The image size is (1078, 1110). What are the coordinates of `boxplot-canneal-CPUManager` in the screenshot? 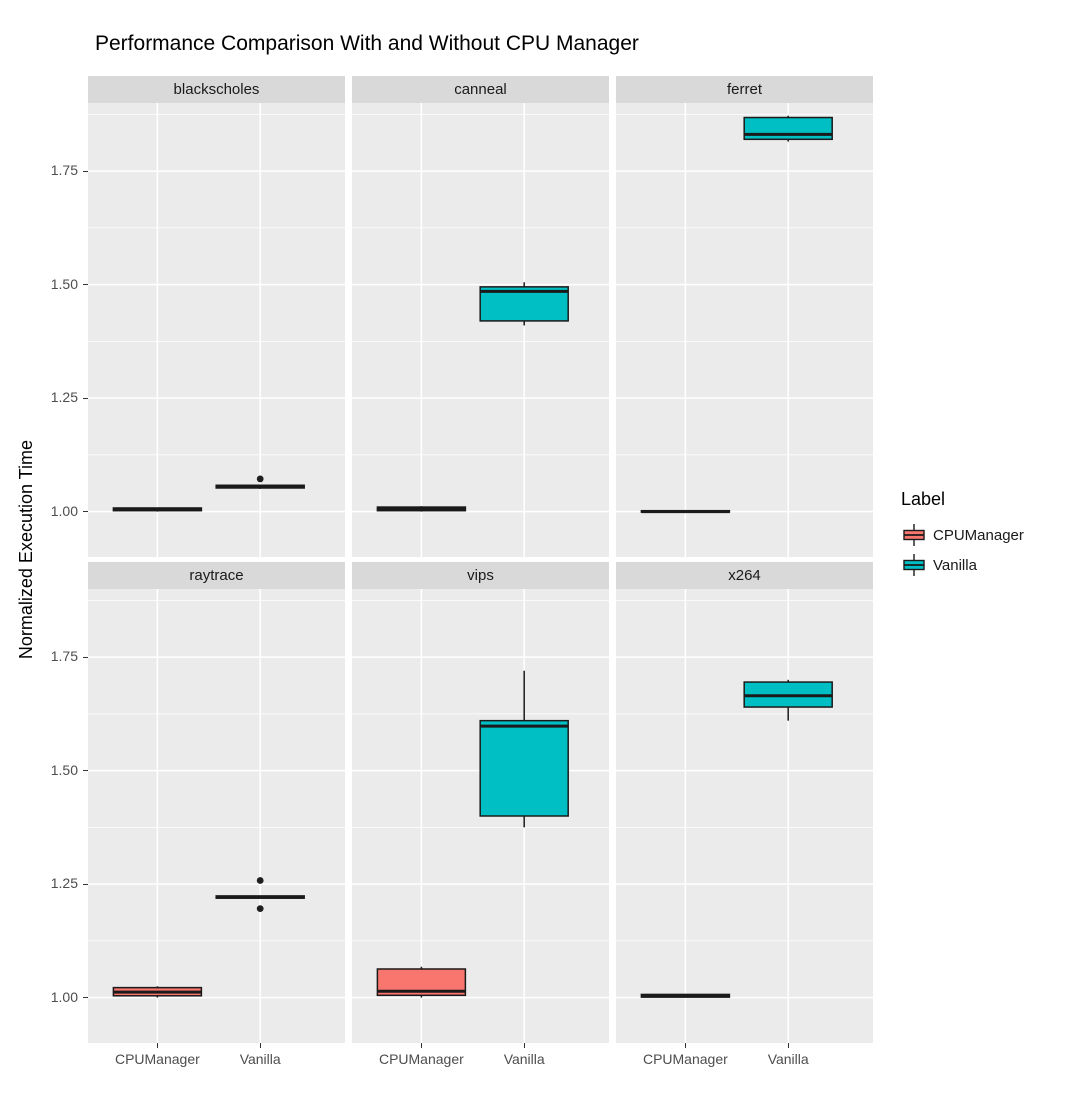 It's located at (421, 509).